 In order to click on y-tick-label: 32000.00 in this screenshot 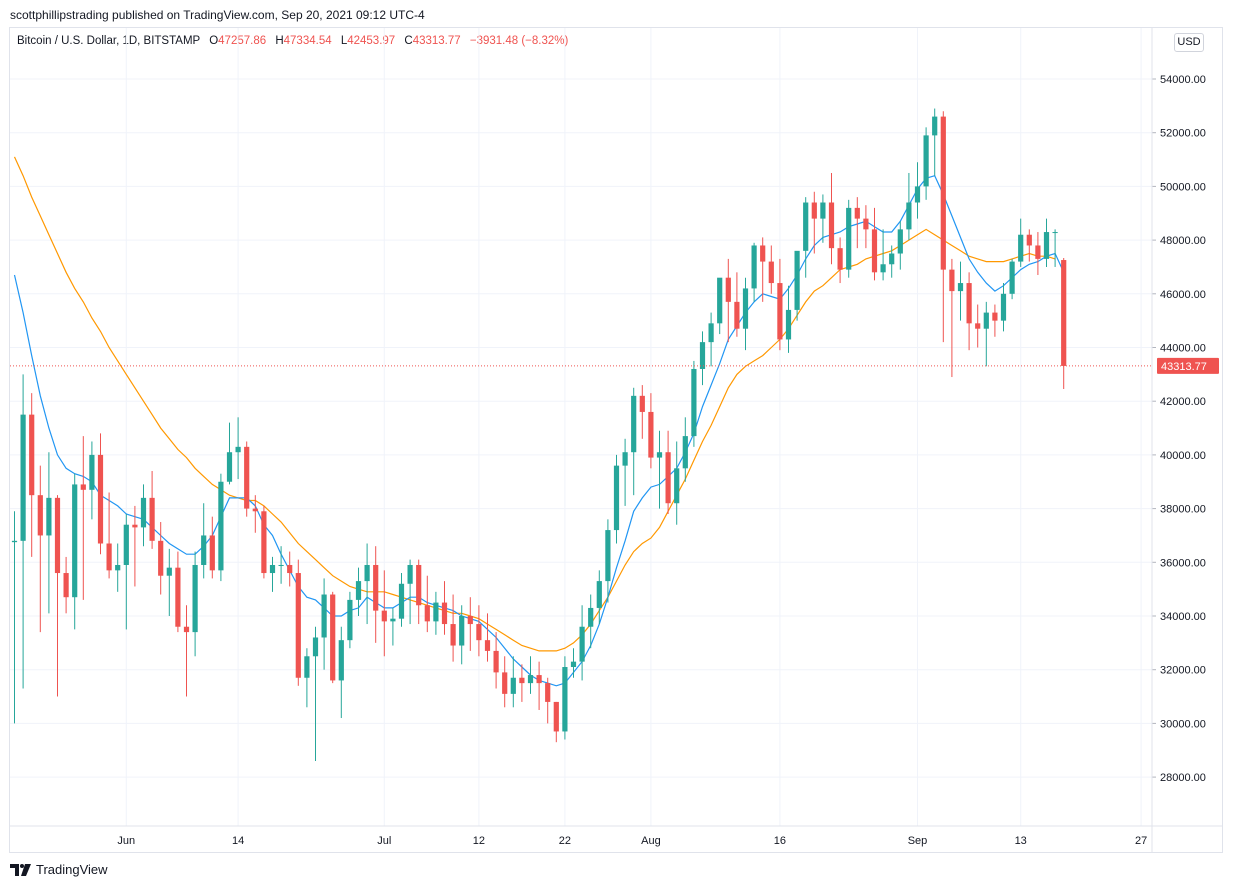, I will do `click(1183, 671)`.